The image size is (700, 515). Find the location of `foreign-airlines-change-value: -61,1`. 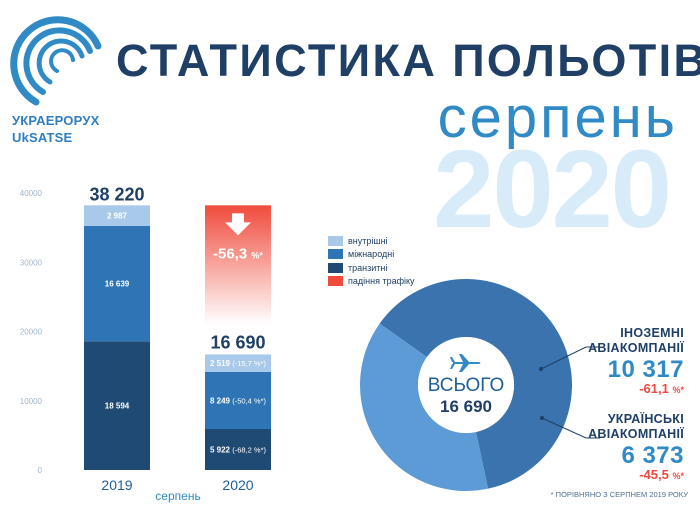

foreign-airlines-change-value: -61,1 is located at coordinates (654, 388).